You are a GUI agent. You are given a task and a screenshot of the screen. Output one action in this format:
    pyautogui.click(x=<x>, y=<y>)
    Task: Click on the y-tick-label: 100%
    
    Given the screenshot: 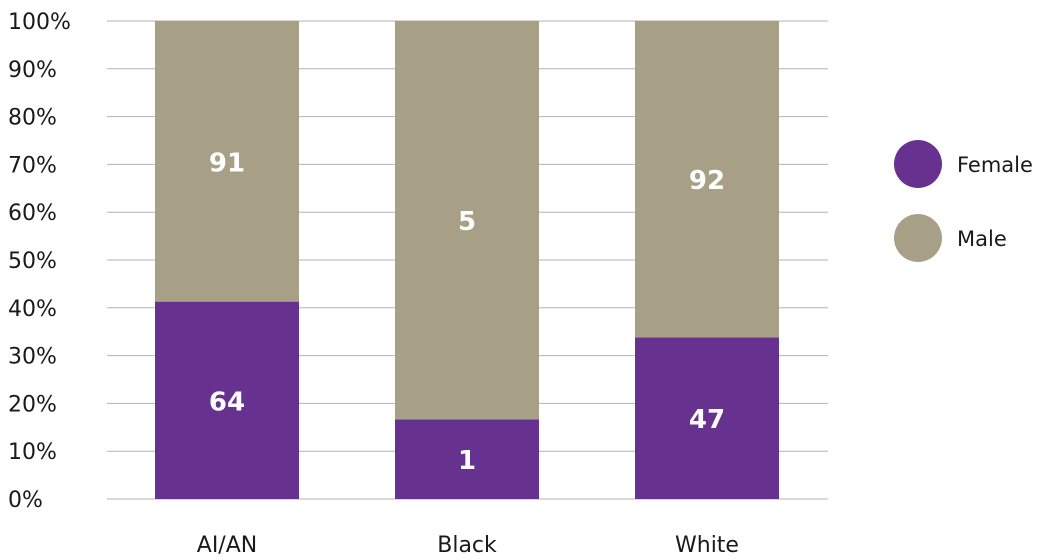 What is the action you would take?
    pyautogui.click(x=39, y=22)
    